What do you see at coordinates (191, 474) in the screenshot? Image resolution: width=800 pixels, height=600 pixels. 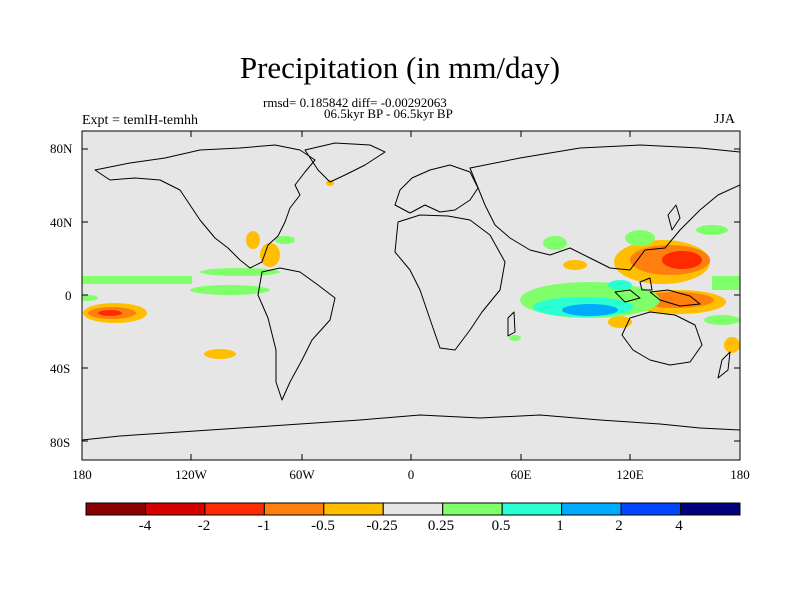 I see `lon-label: 120W` at bounding box center [191, 474].